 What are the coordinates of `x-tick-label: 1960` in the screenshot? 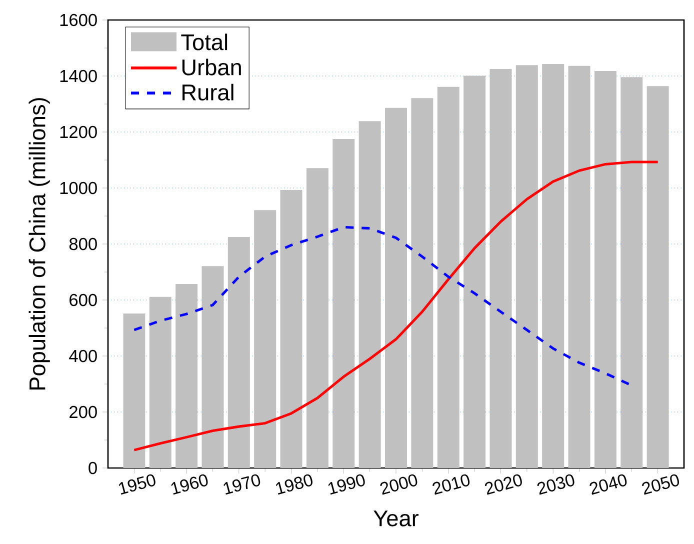 It's located at (189, 484).